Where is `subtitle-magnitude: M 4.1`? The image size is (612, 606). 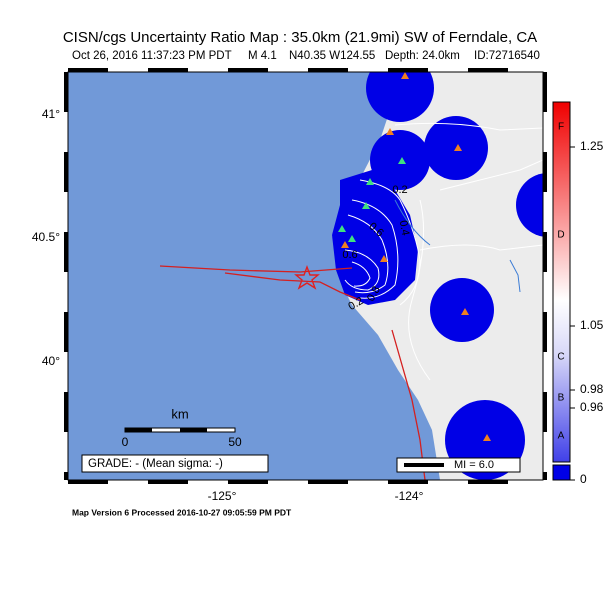
subtitle-magnitude: M 4.1 is located at coordinates (262, 56).